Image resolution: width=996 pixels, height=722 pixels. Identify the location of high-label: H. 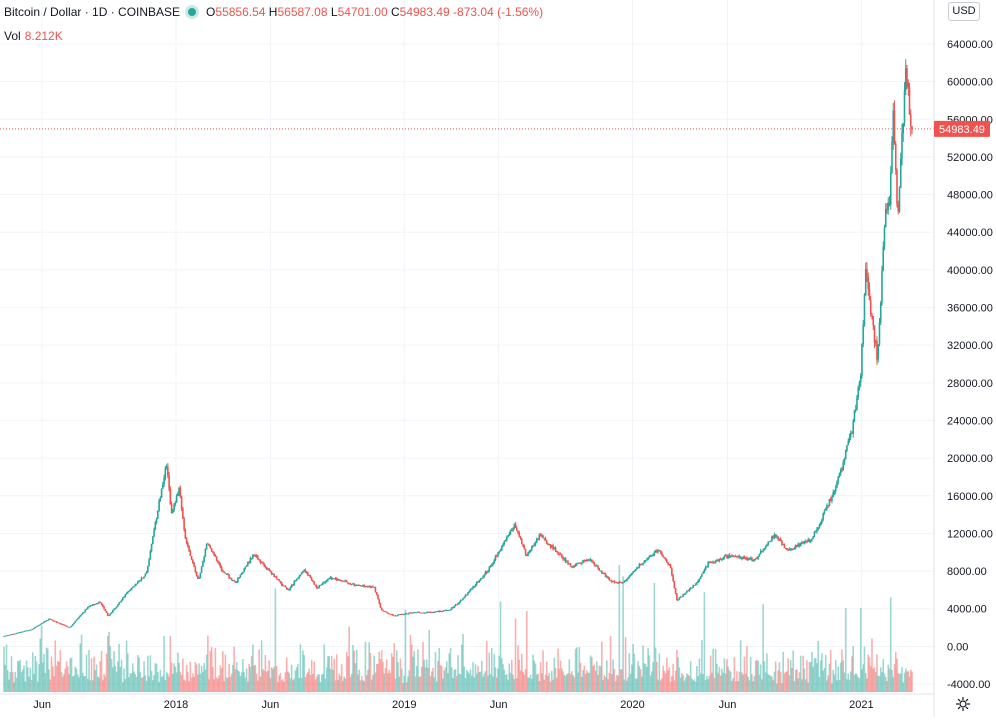
(273, 12).